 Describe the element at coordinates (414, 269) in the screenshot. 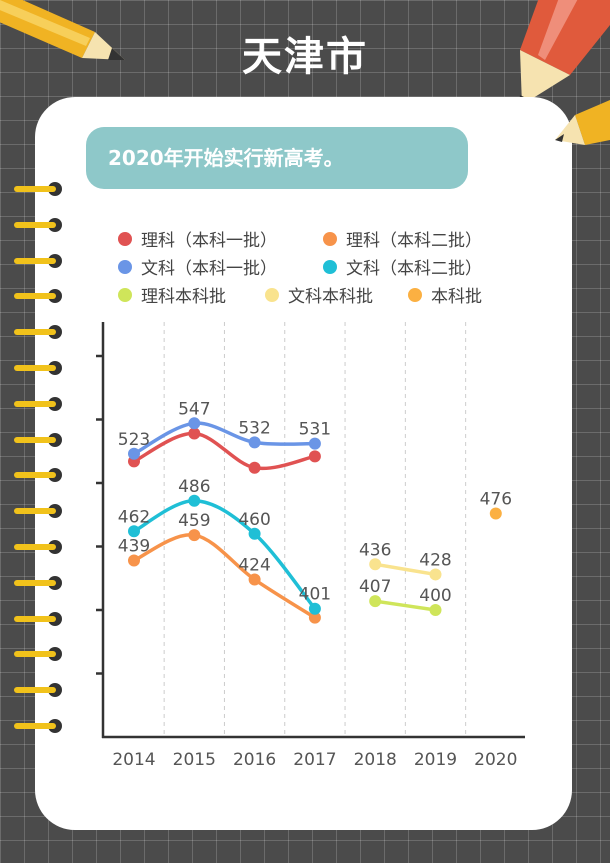

I see `legend-label: 文科（本科二批）` at that location.